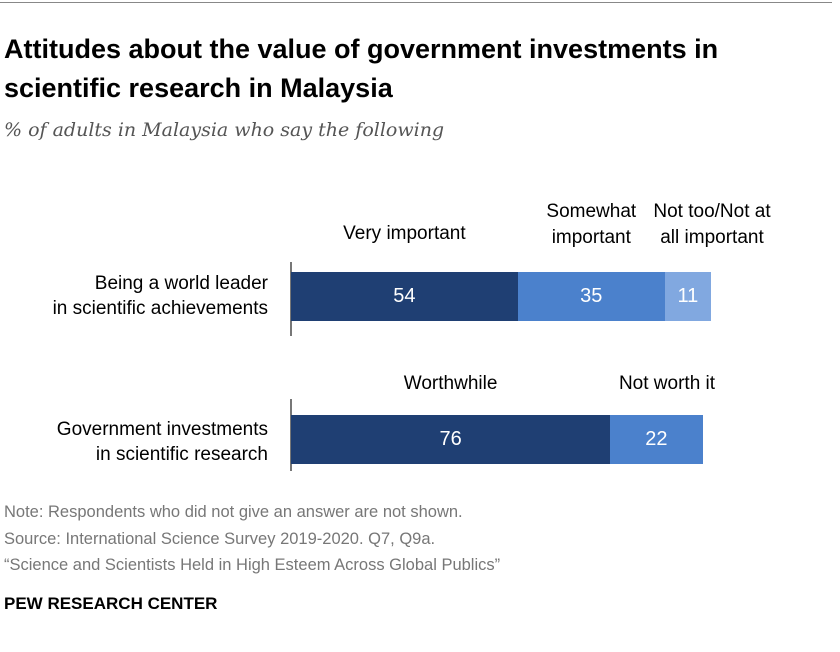 Image resolution: width=840 pixels, height=652 pixels. What do you see at coordinates (591, 296) in the screenshot?
I see `bar-segment: 35` at bounding box center [591, 296].